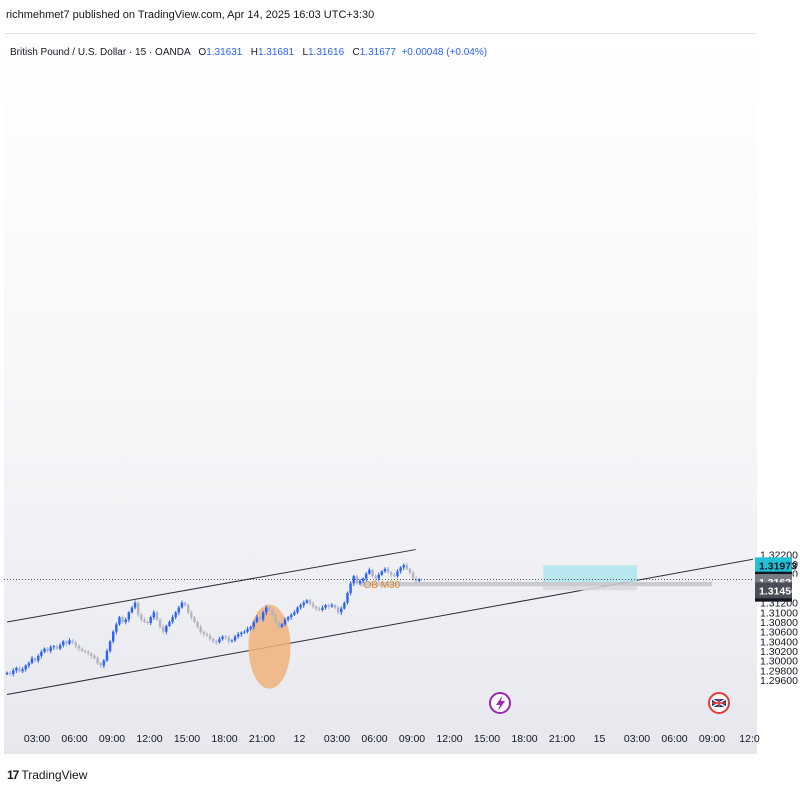 Image resolution: width=800 pixels, height=800 pixels. I want to click on x-tick-label: 09:00, so click(112, 739).